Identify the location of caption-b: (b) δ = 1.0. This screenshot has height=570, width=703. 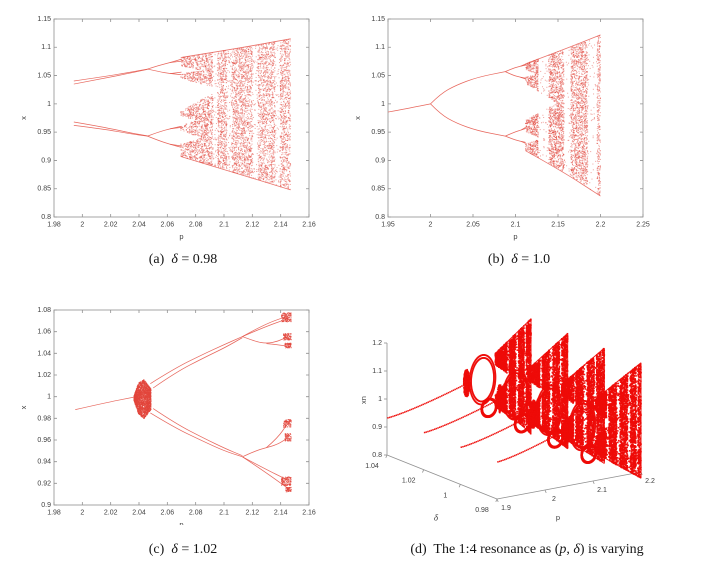
(519, 259).